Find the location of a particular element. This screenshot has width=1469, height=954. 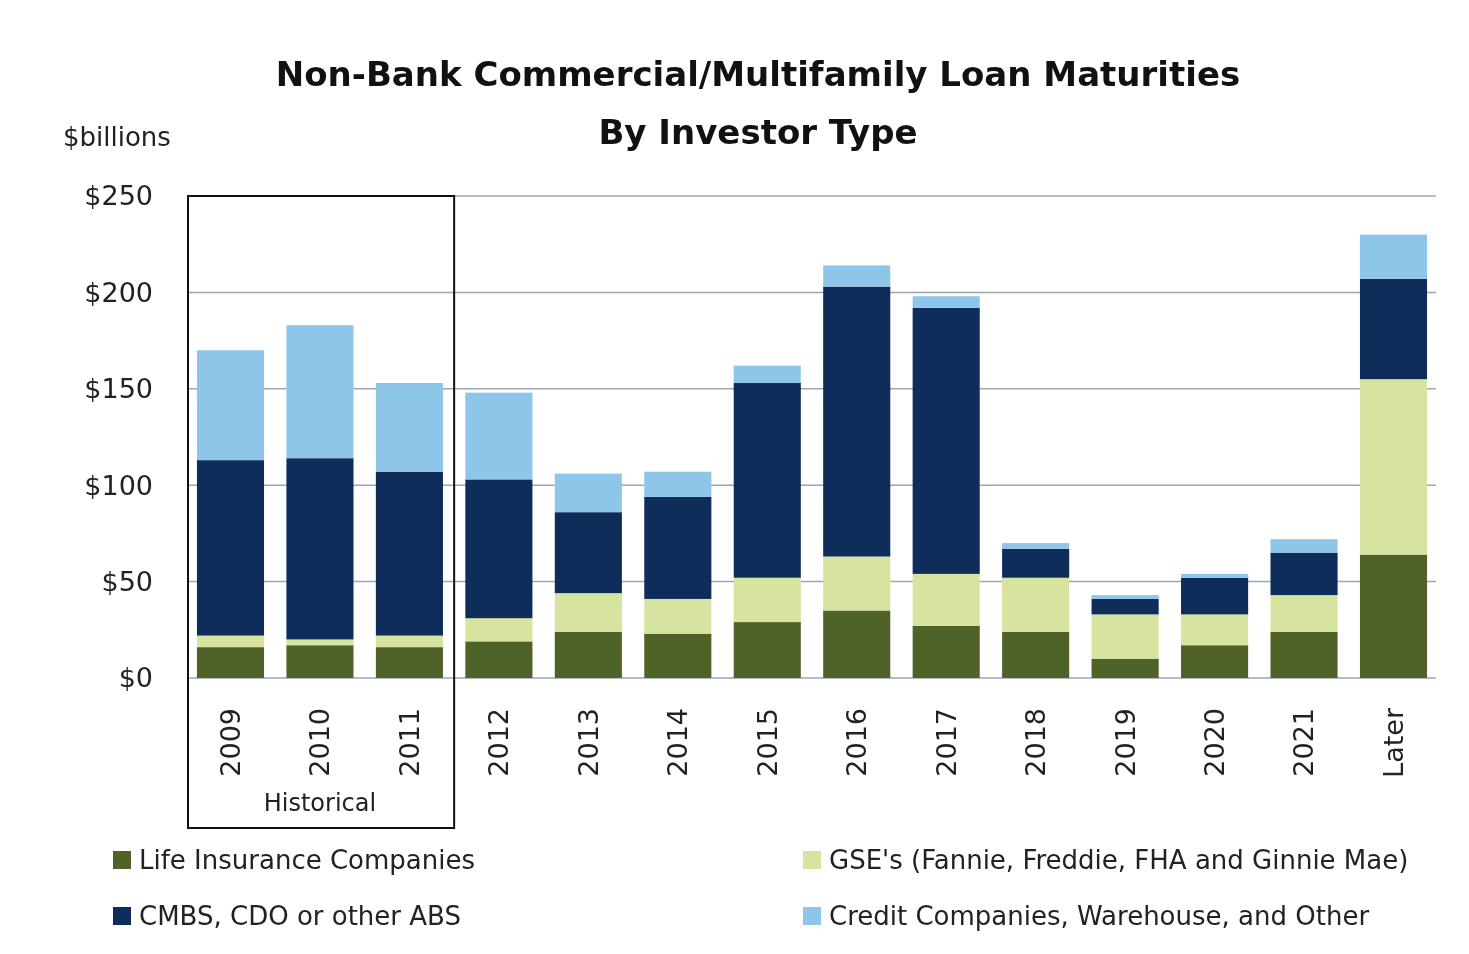

y-tick-label: $200 is located at coordinates (118, 292).